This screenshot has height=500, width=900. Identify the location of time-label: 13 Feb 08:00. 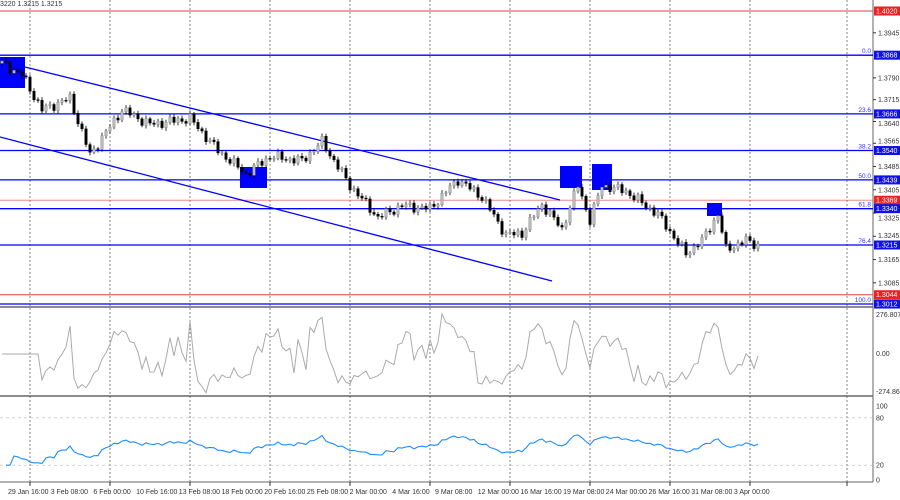
(199, 492).